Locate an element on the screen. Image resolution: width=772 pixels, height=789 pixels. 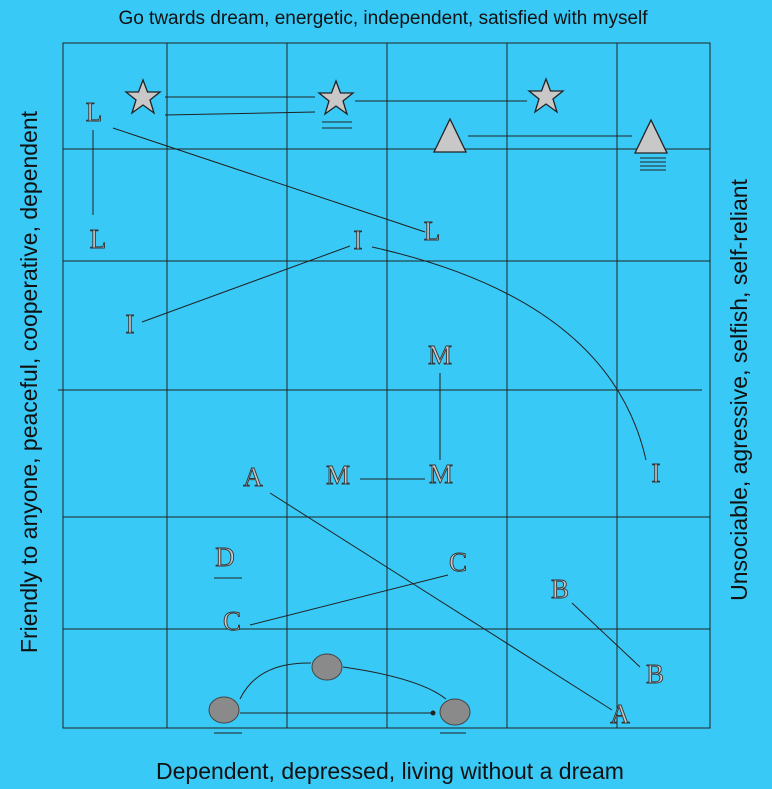
letter: D is located at coordinates (225, 557).